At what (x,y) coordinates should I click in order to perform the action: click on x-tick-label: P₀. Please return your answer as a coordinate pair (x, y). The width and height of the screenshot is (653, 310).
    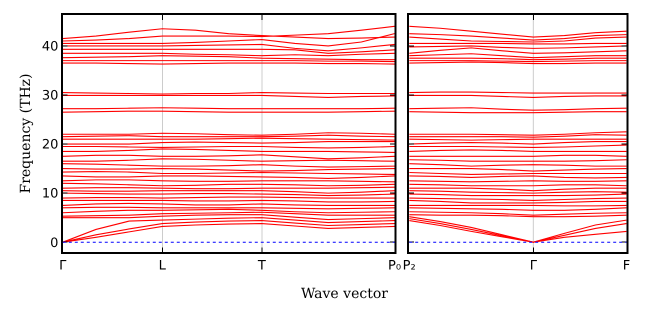
    Looking at the image, I should click on (395, 266).